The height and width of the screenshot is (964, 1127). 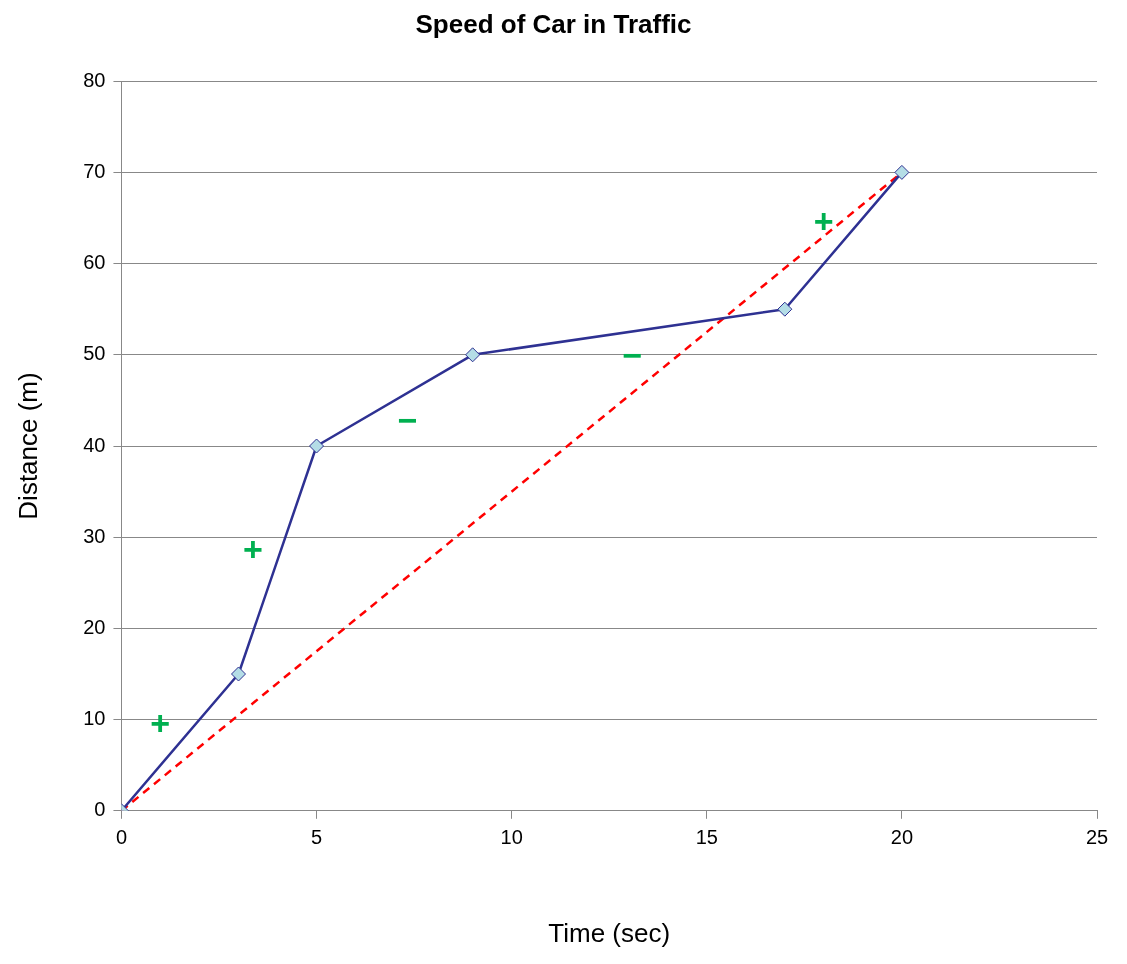 I want to click on x-tick-label: 15, so click(x=706, y=837).